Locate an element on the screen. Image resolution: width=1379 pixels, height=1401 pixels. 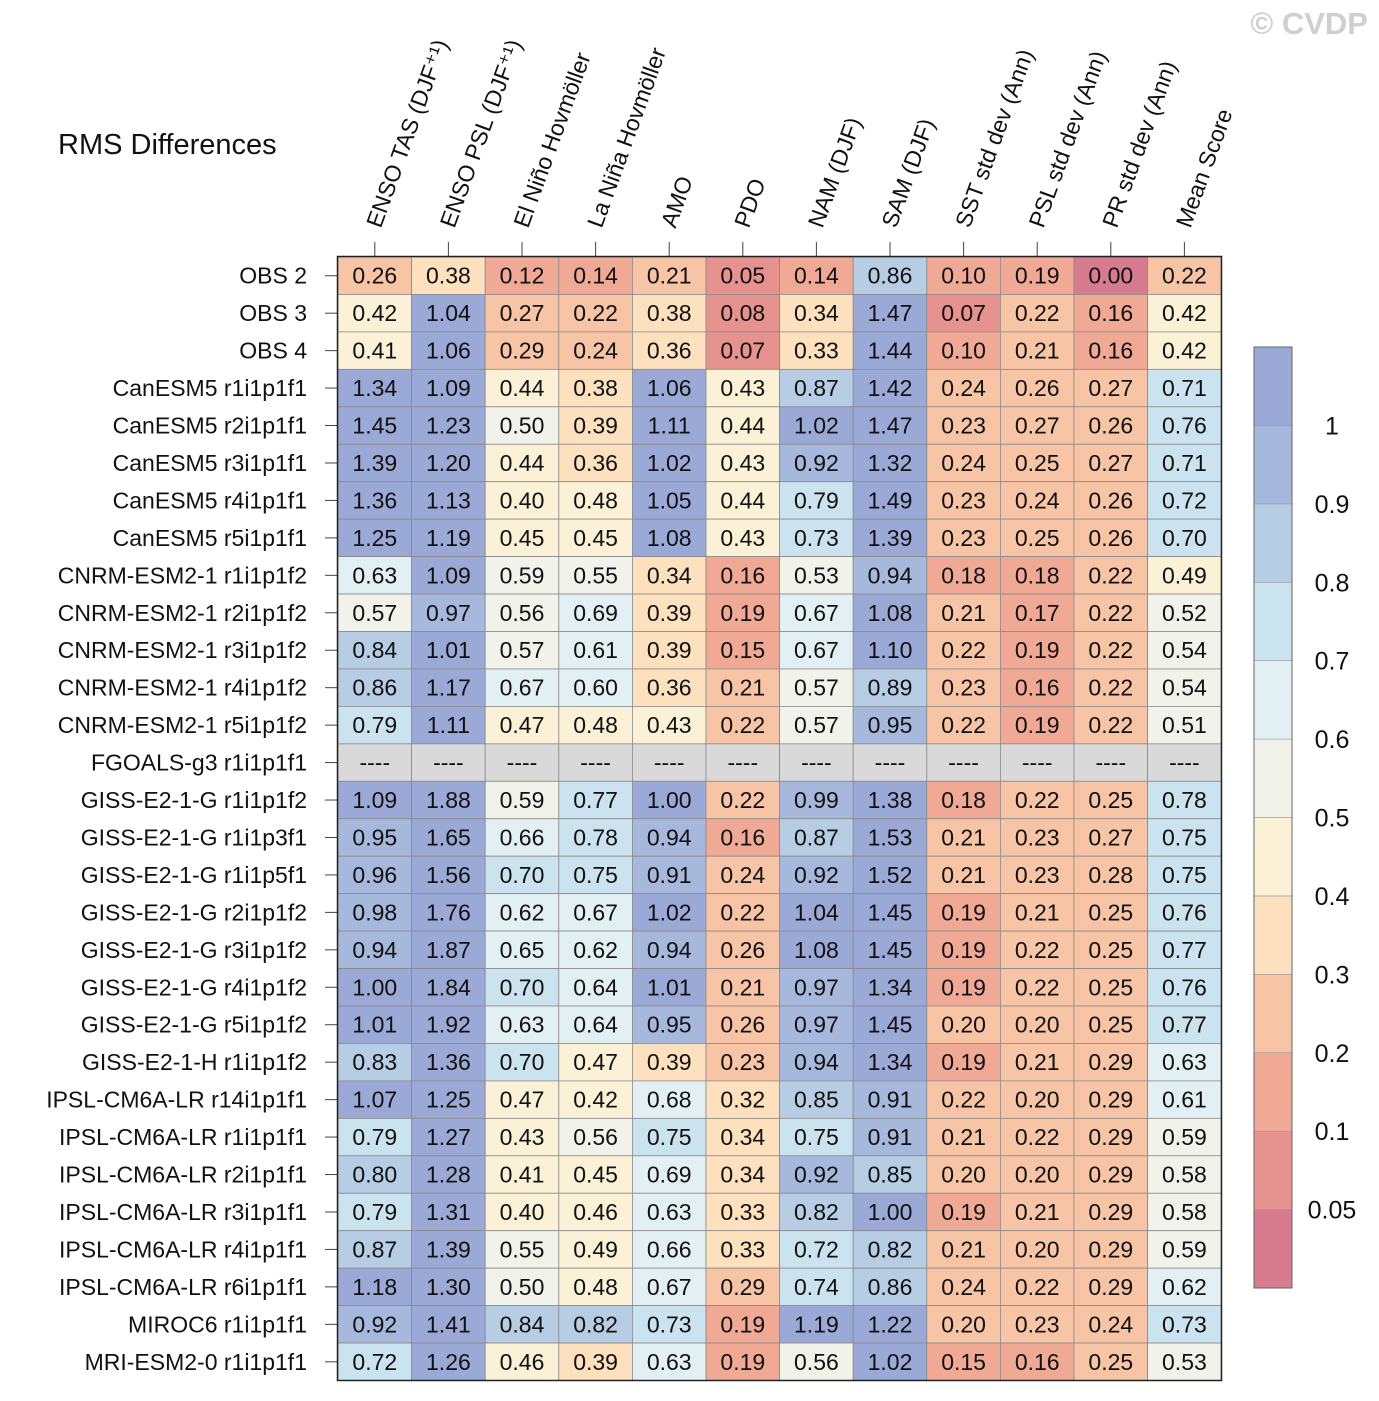
heatmap-value-r8-c11: 0.49 is located at coordinates (1184, 575).